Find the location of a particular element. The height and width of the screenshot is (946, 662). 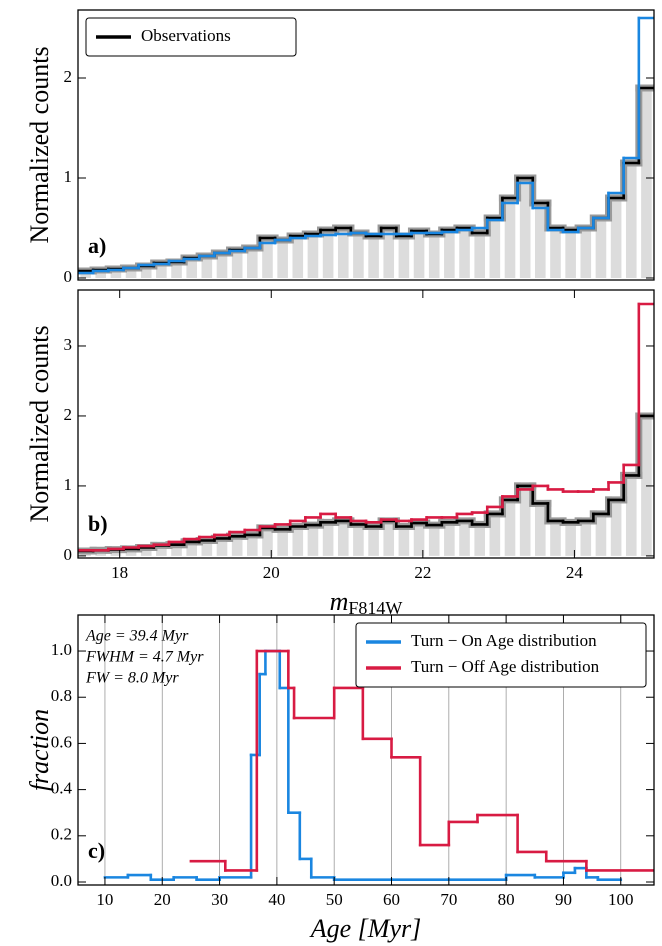

x-tick-label: 24 is located at coordinates (575, 572).